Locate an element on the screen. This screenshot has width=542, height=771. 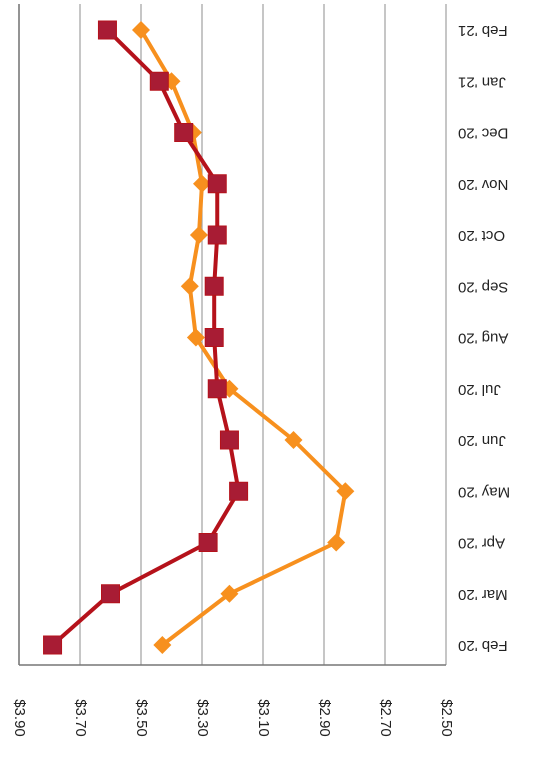
x-tick-label: Apr '20 is located at coordinates (481, 543).